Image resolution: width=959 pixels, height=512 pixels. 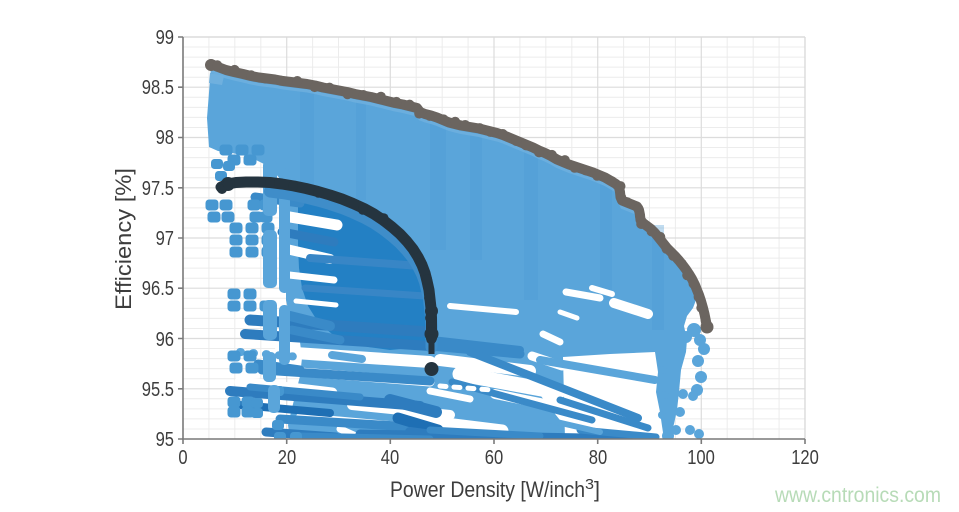 I want to click on svg-text: 96, so click(x=165, y=340).